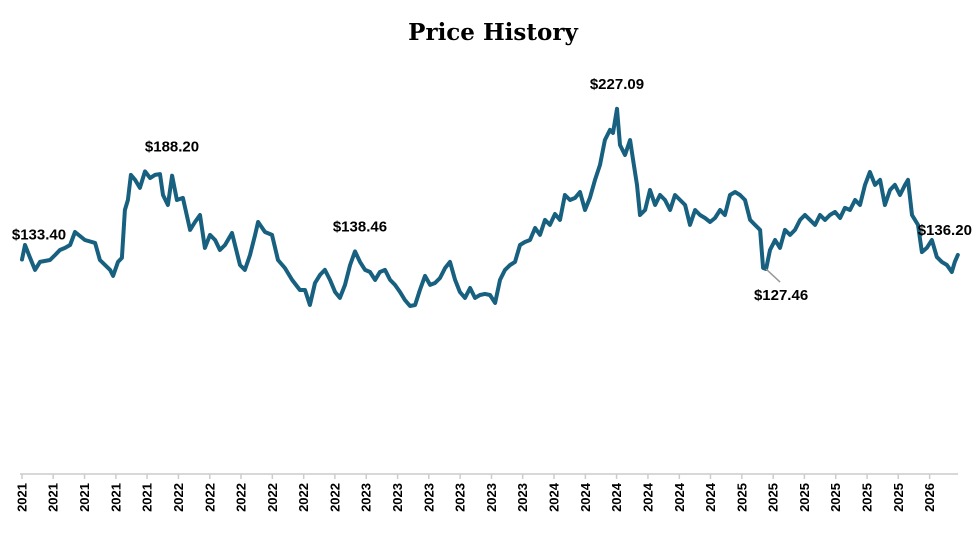 Image resolution: width=980 pixels, height=534 pixels. What do you see at coordinates (929, 497) in the screenshot?
I see `x-tick-label: 2026` at bounding box center [929, 497].